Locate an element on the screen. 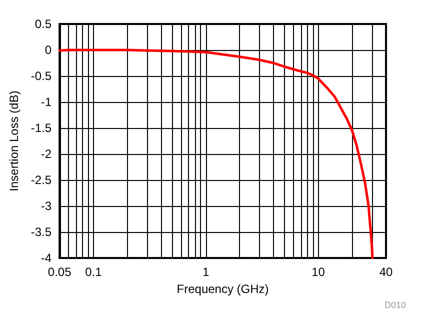  x-tick-label: 1 is located at coordinates (206, 272).